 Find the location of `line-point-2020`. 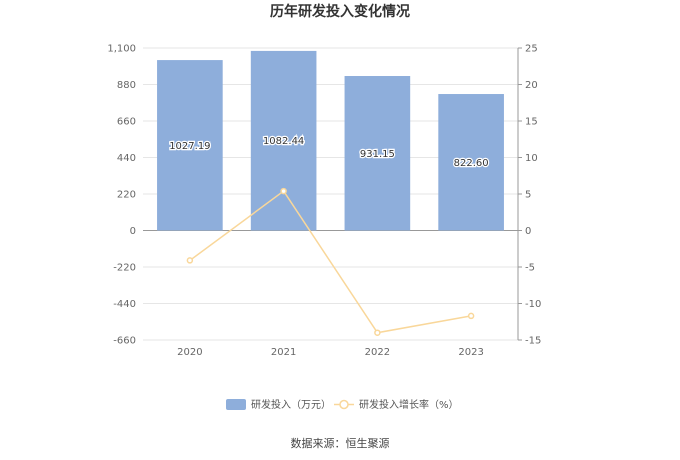

line-point-2020 is located at coordinates (190, 260).